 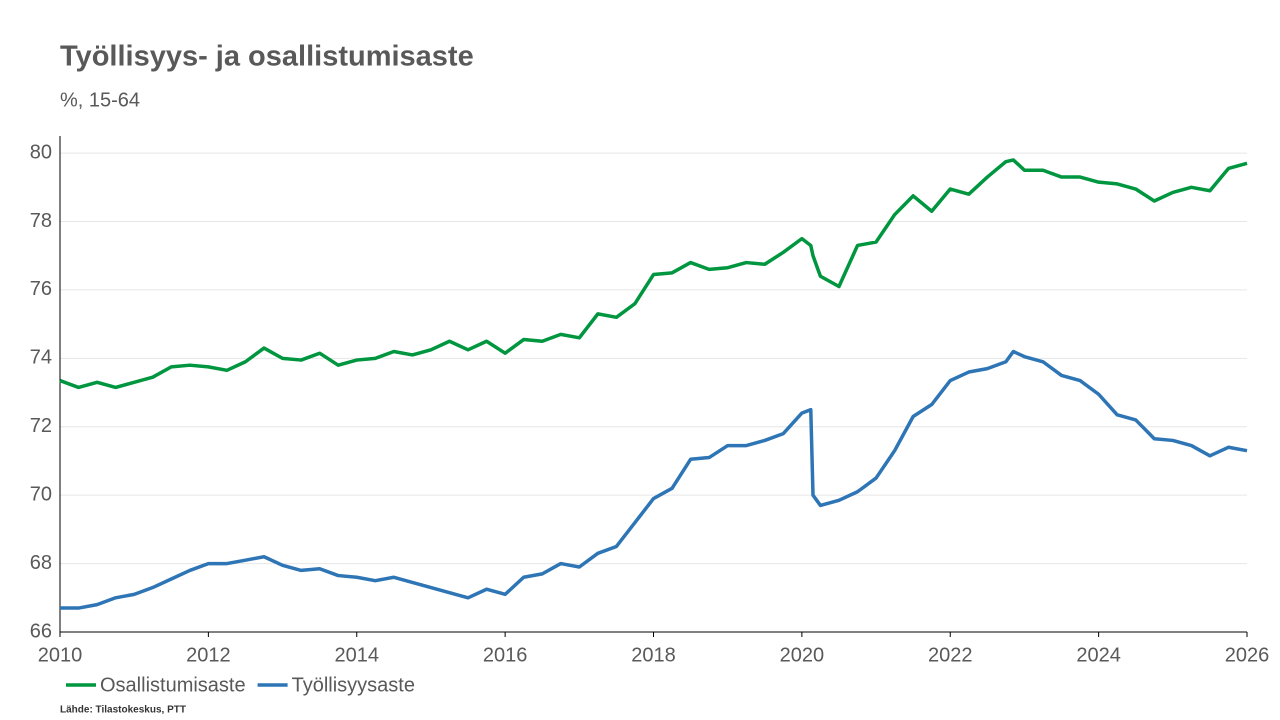 What do you see at coordinates (1247, 655) in the screenshot?
I see `x-tick-label: 2026` at bounding box center [1247, 655].